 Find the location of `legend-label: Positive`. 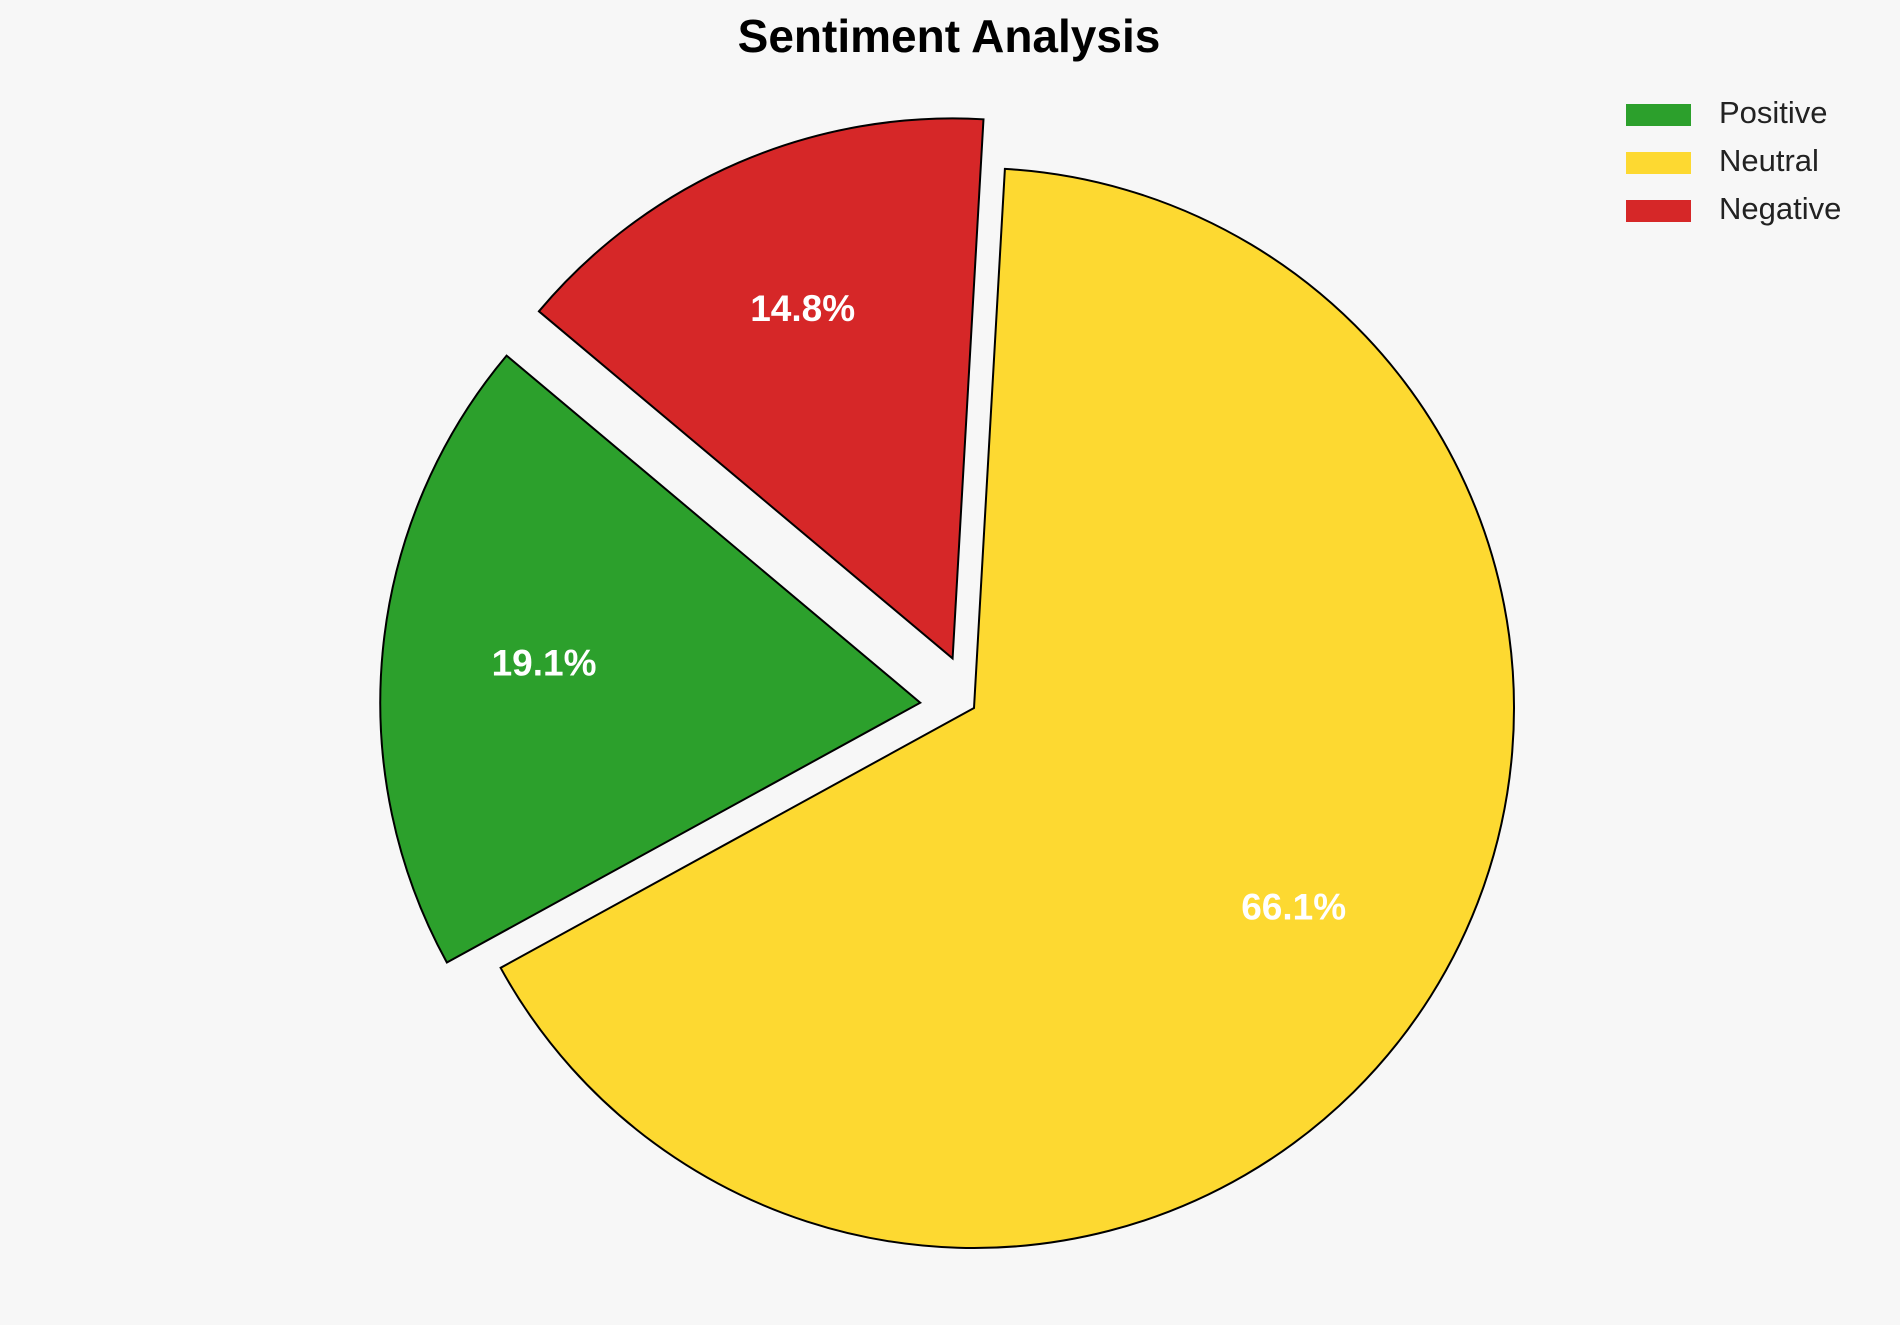

legend-label: Positive is located at coordinates (1773, 112).